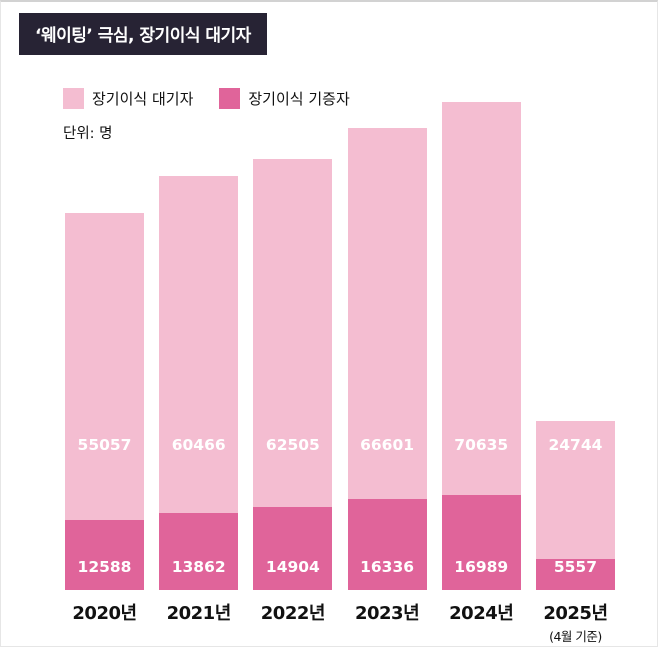 Image resolution: width=658 pixels, height=647 pixels. What do you see at coordinates (575, 636) in the screenshot?
I see `x-axis-note: (4월 기준)` at bounding box center [575, 636].